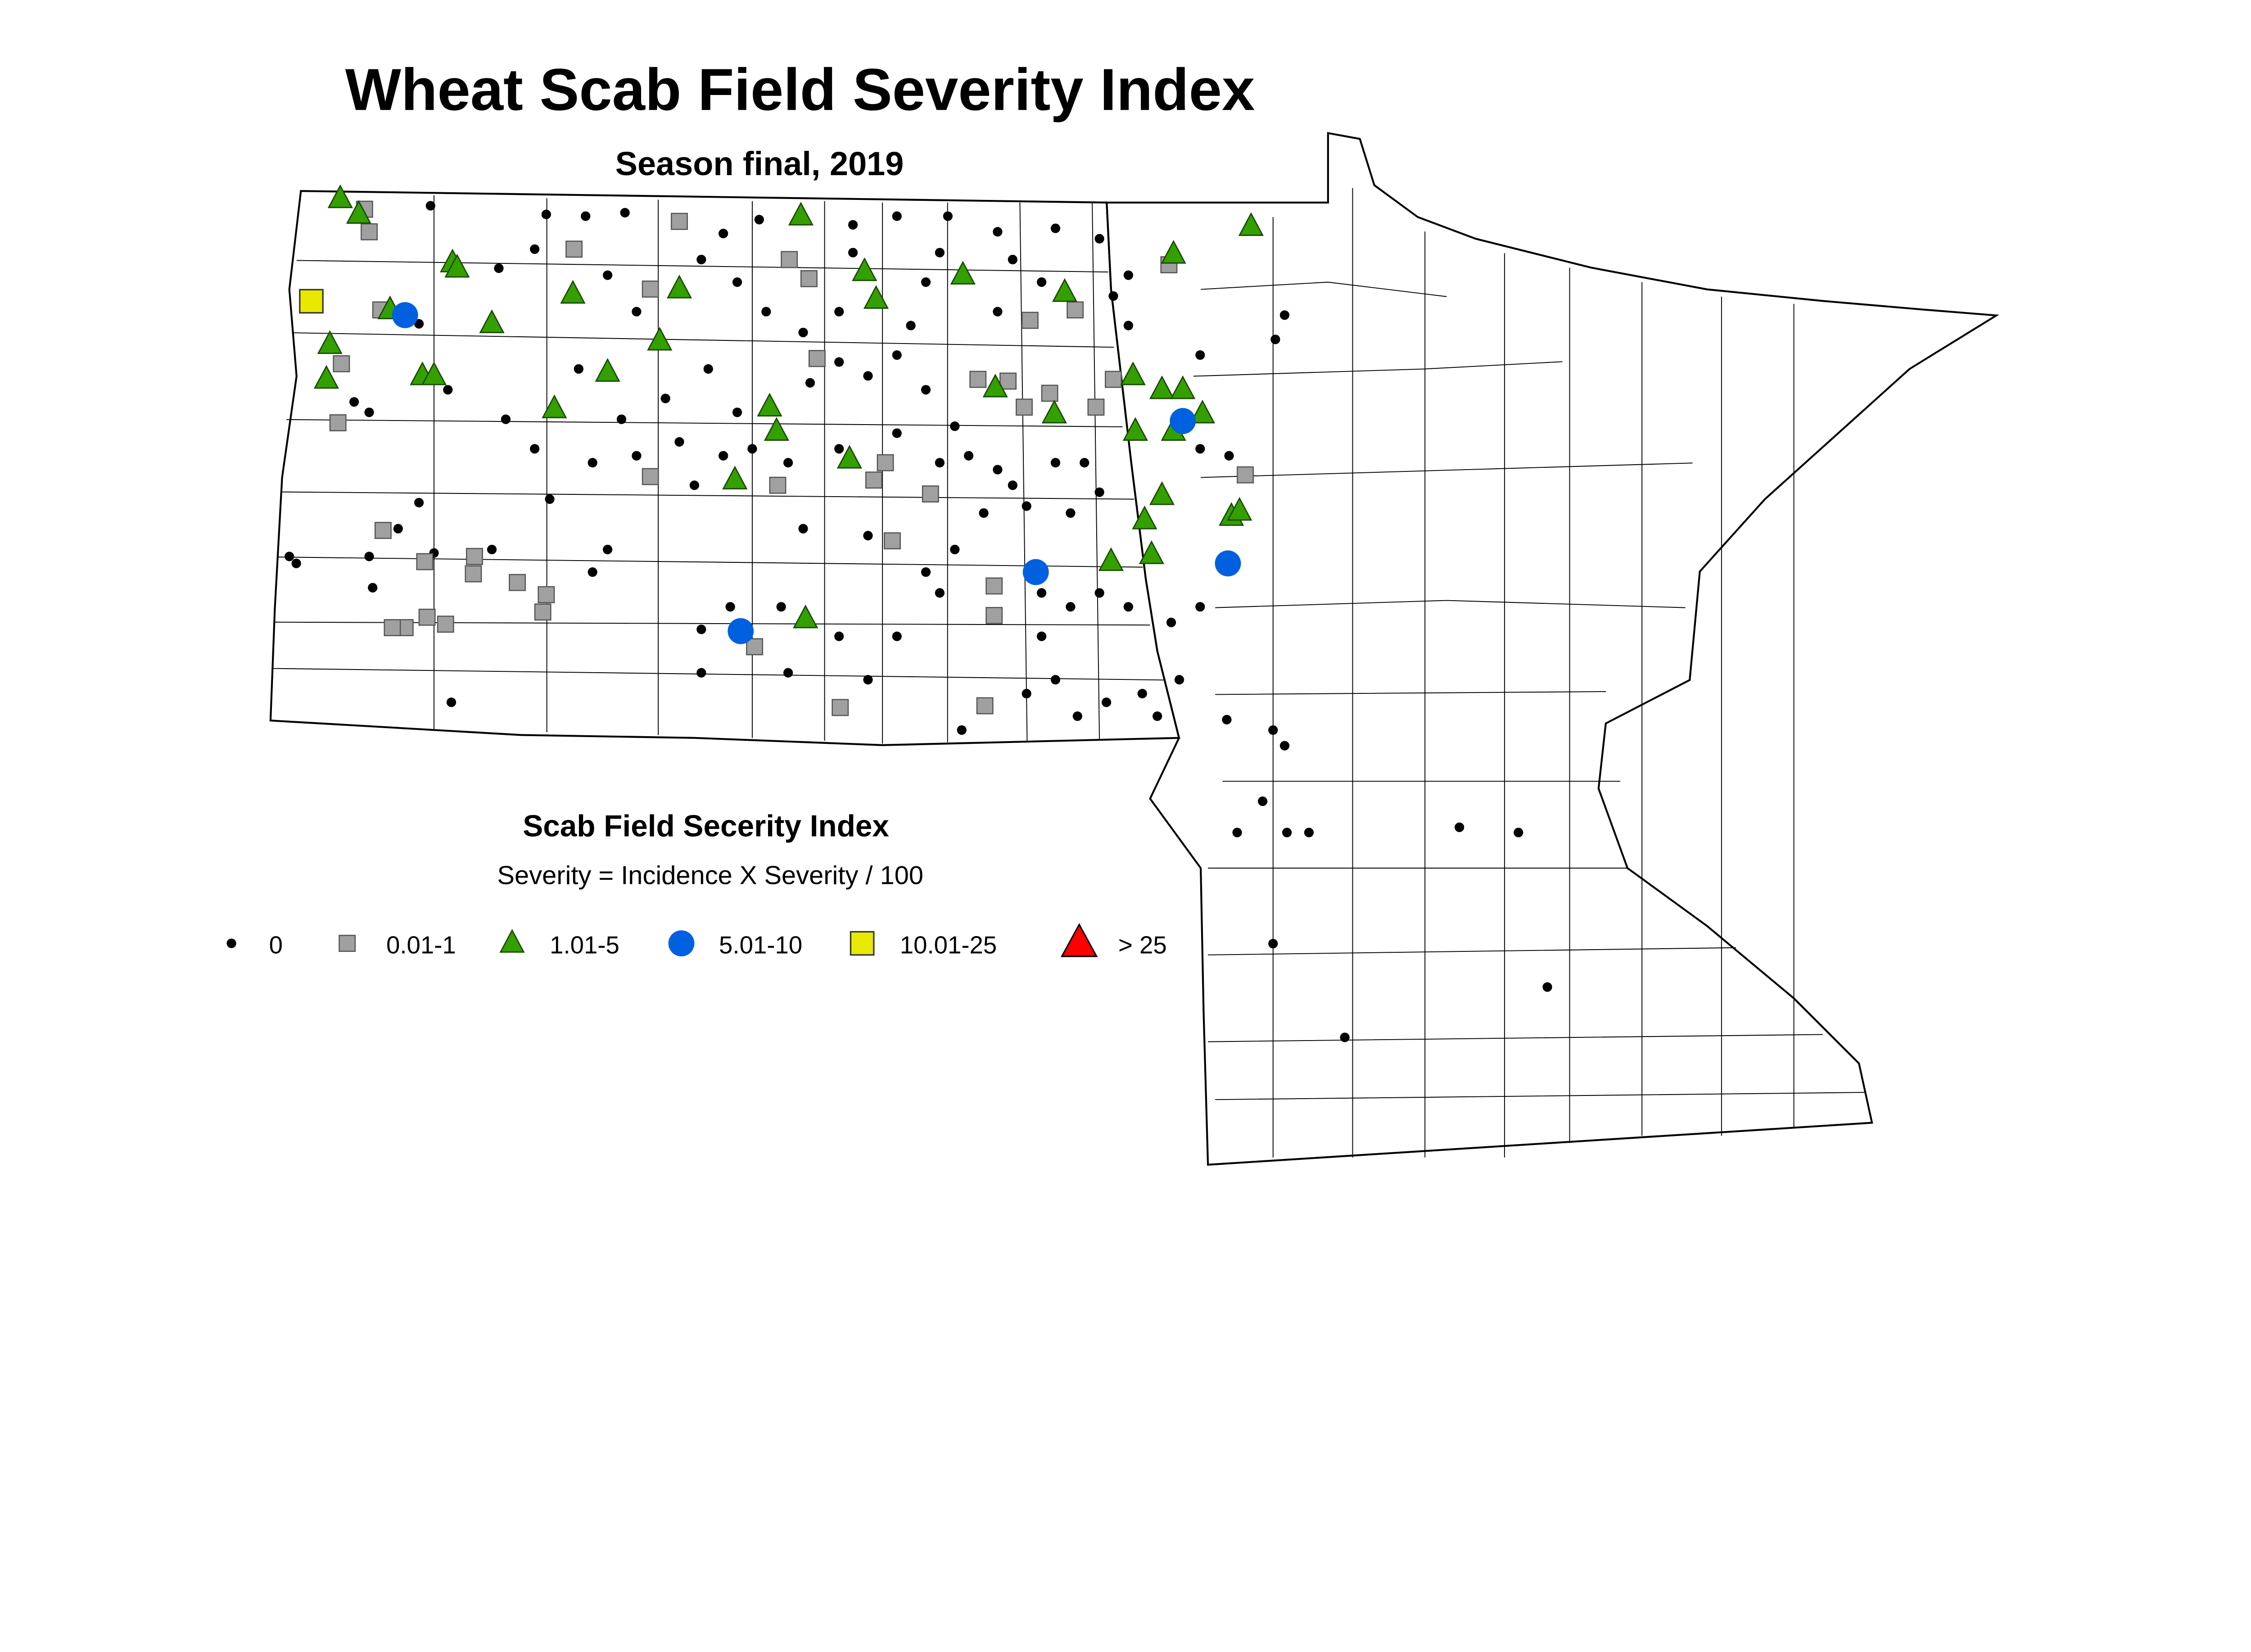  Describe the element at coordinates (421, 946) in the screenshot. I see `legend-label: 0.01-1` at that location.